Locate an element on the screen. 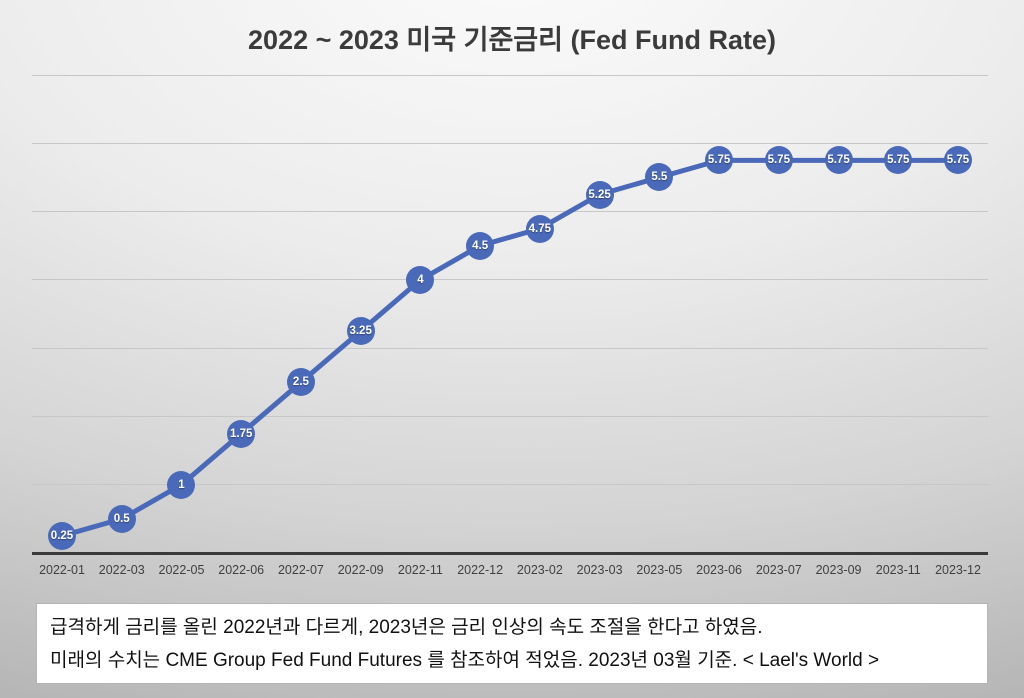 The height and width of the screenshot is (698, 1024). x-axis-tick-label: 2023-05 is located at coordinates (659, 570).